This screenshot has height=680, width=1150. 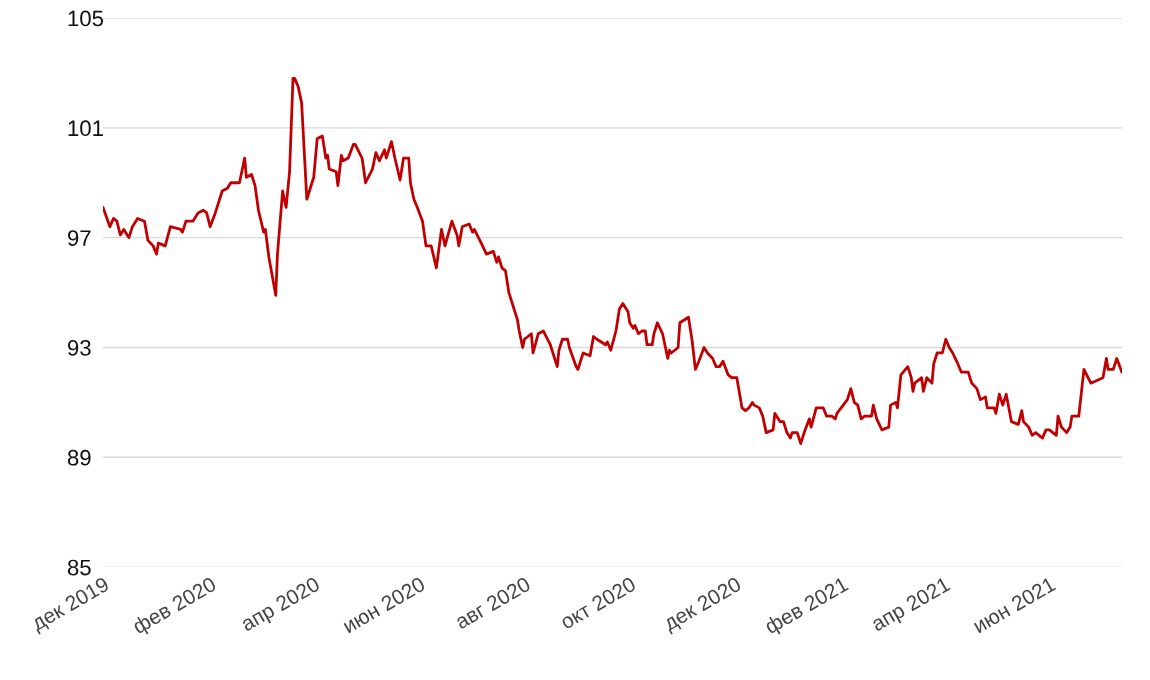 I want to click on y-tick-label: 89, so click(x=79, y=457).